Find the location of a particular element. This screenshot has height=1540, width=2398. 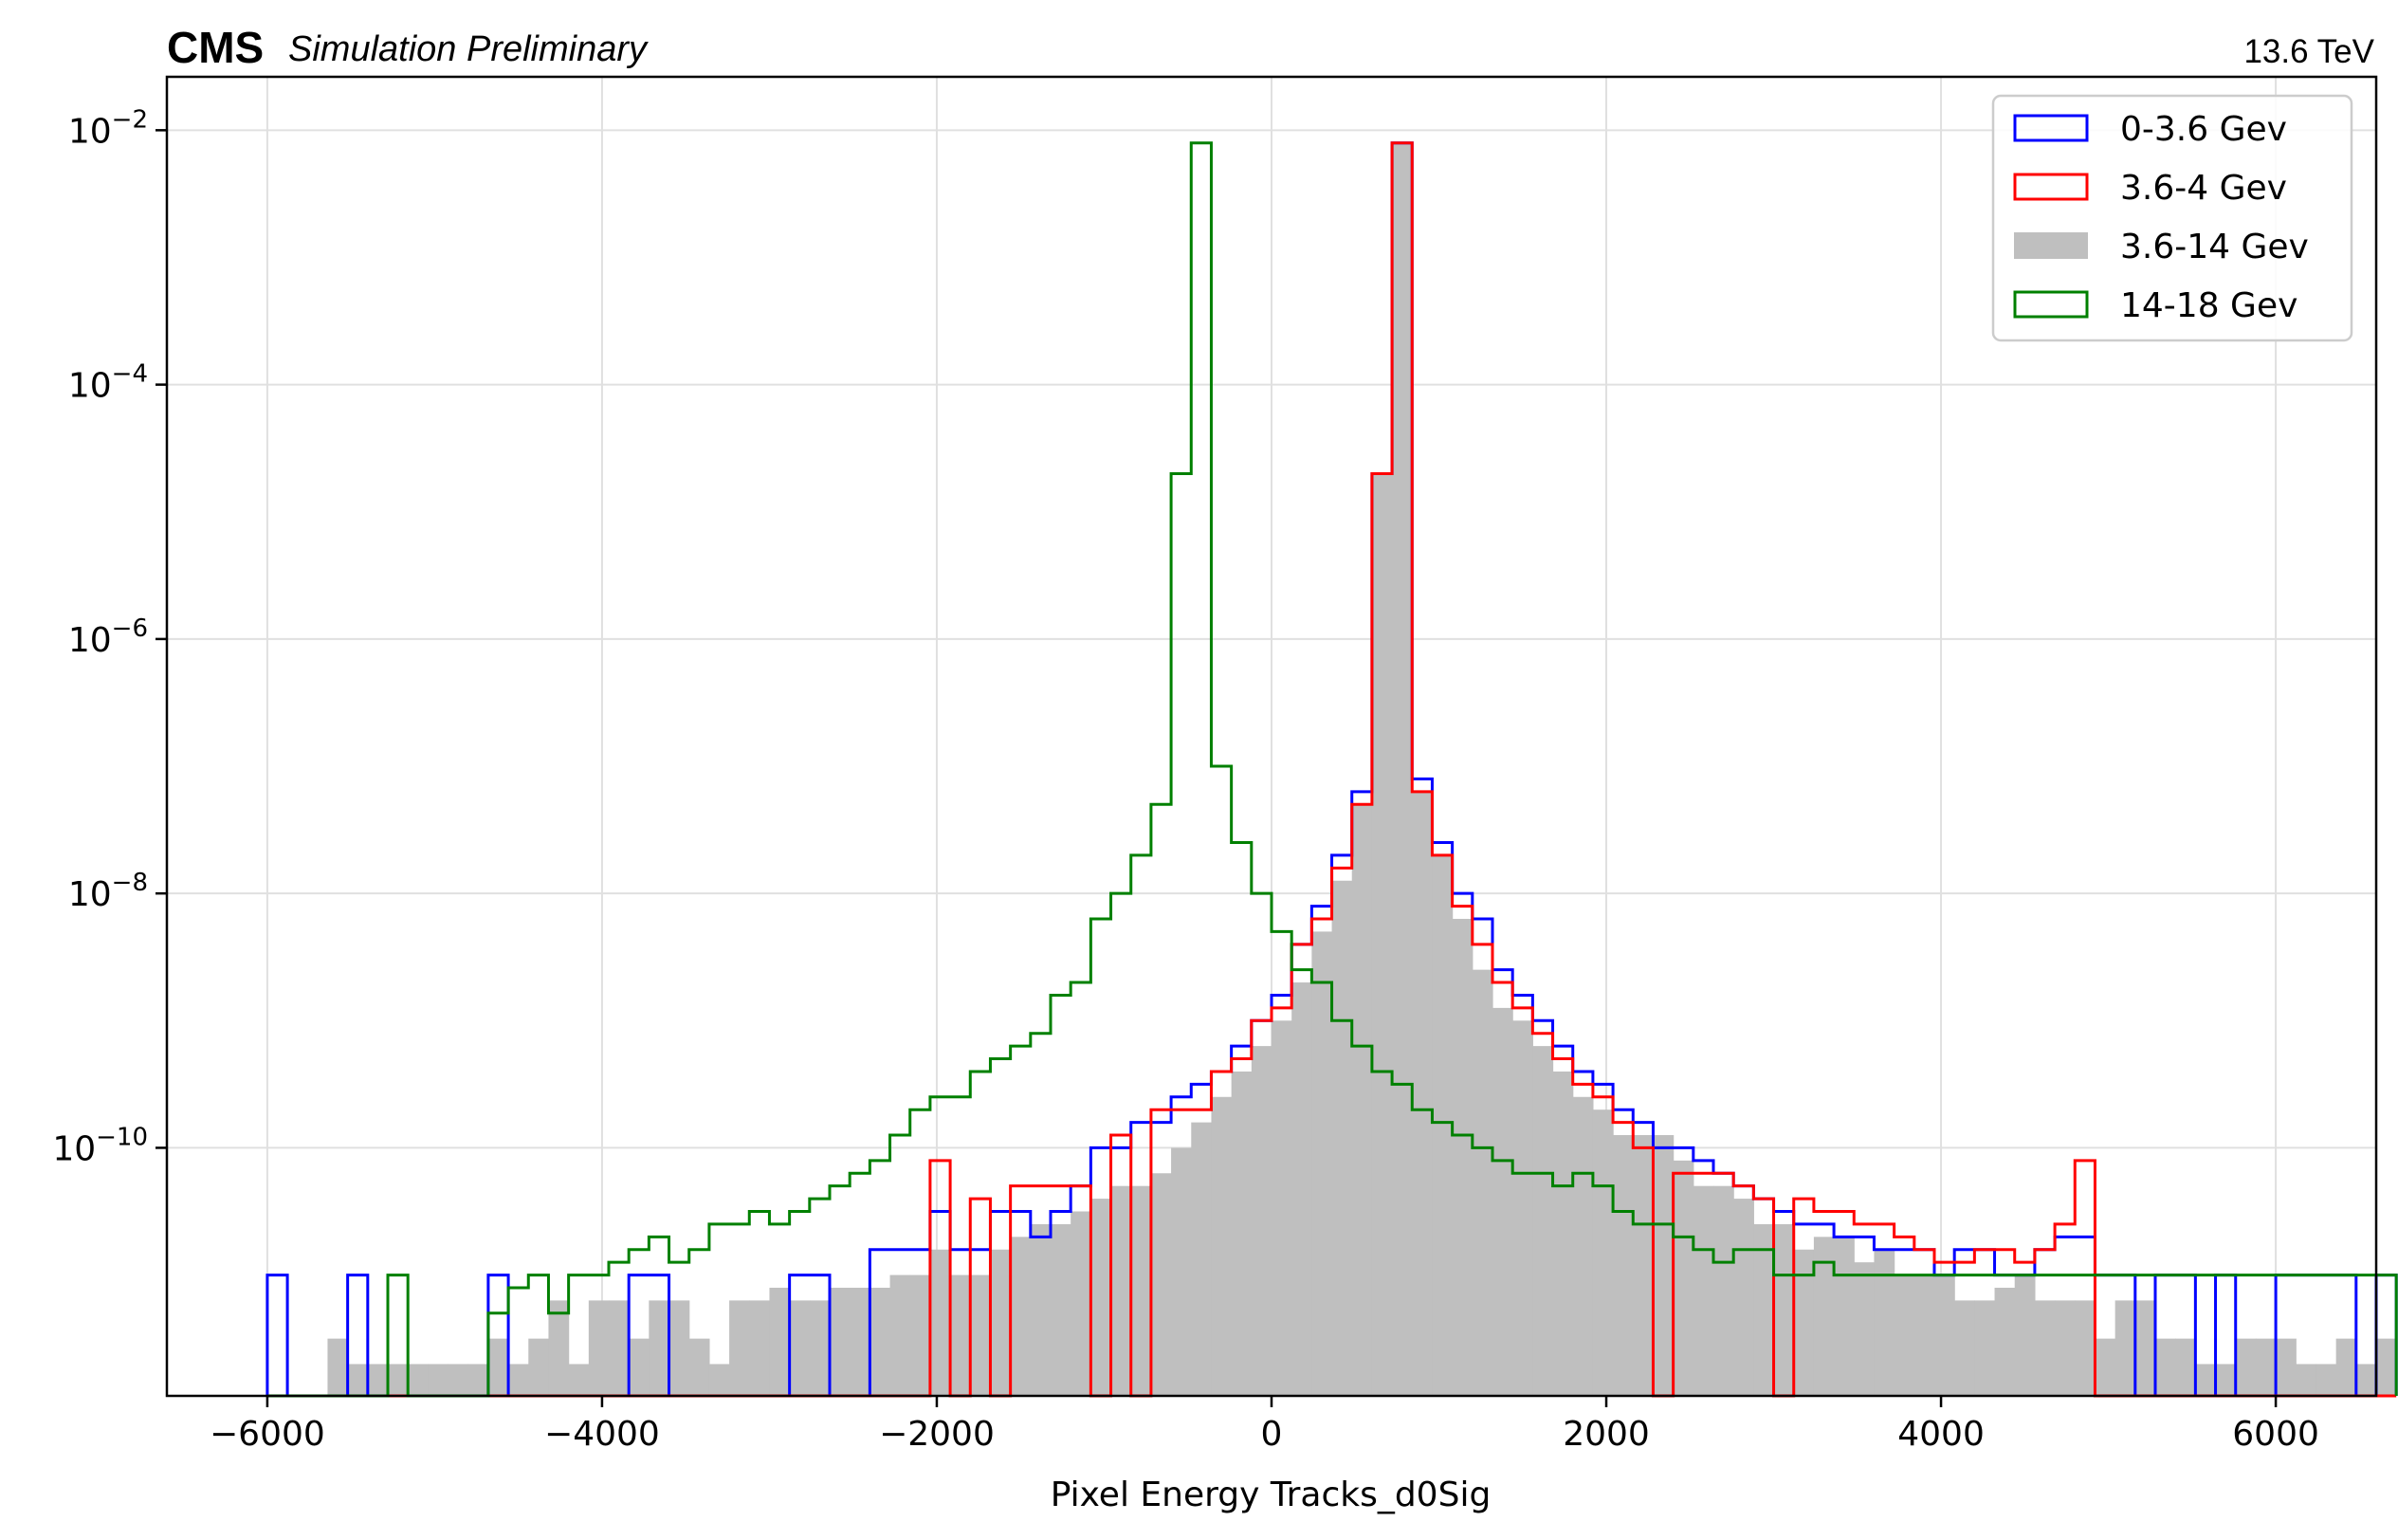

legend-label: 3.6-14 Gev is located at coordinates (2214, 247).